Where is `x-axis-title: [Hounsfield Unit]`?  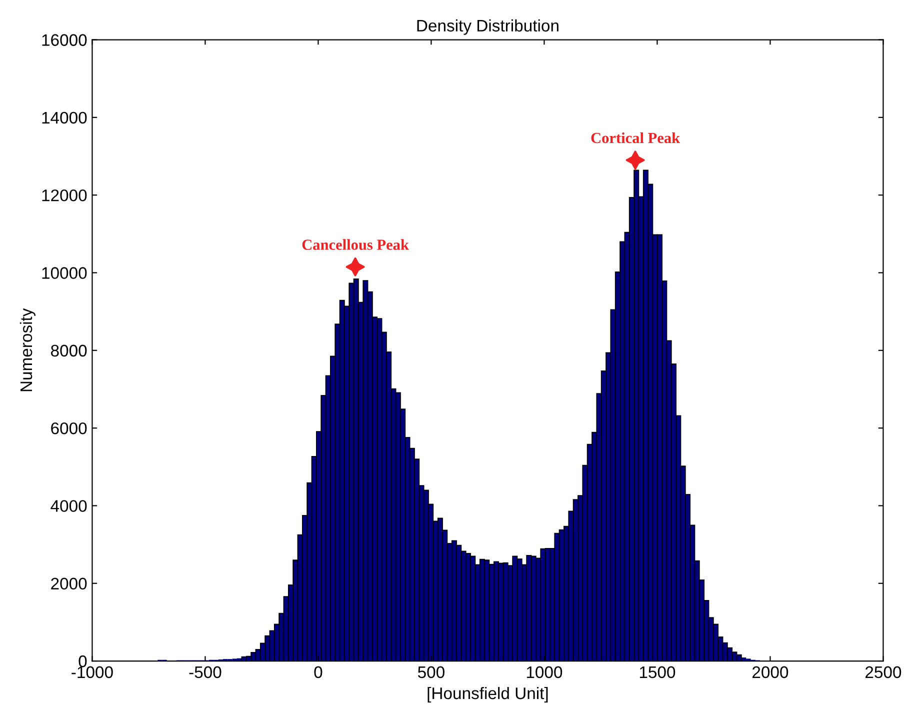
x-axis-title: [Hounsfield Unit] is located at coordinates (488, 694).